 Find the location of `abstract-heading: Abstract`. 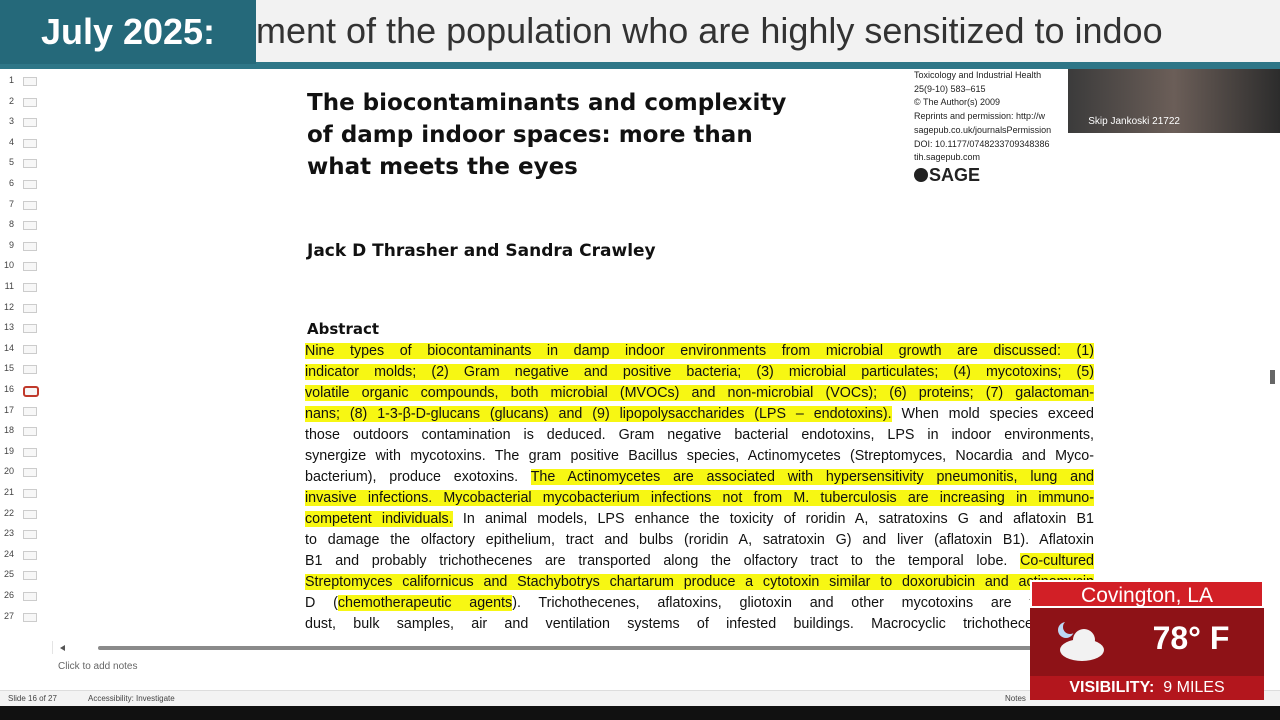

abstract-heading: Abstract is located at coordinates (343, 329).